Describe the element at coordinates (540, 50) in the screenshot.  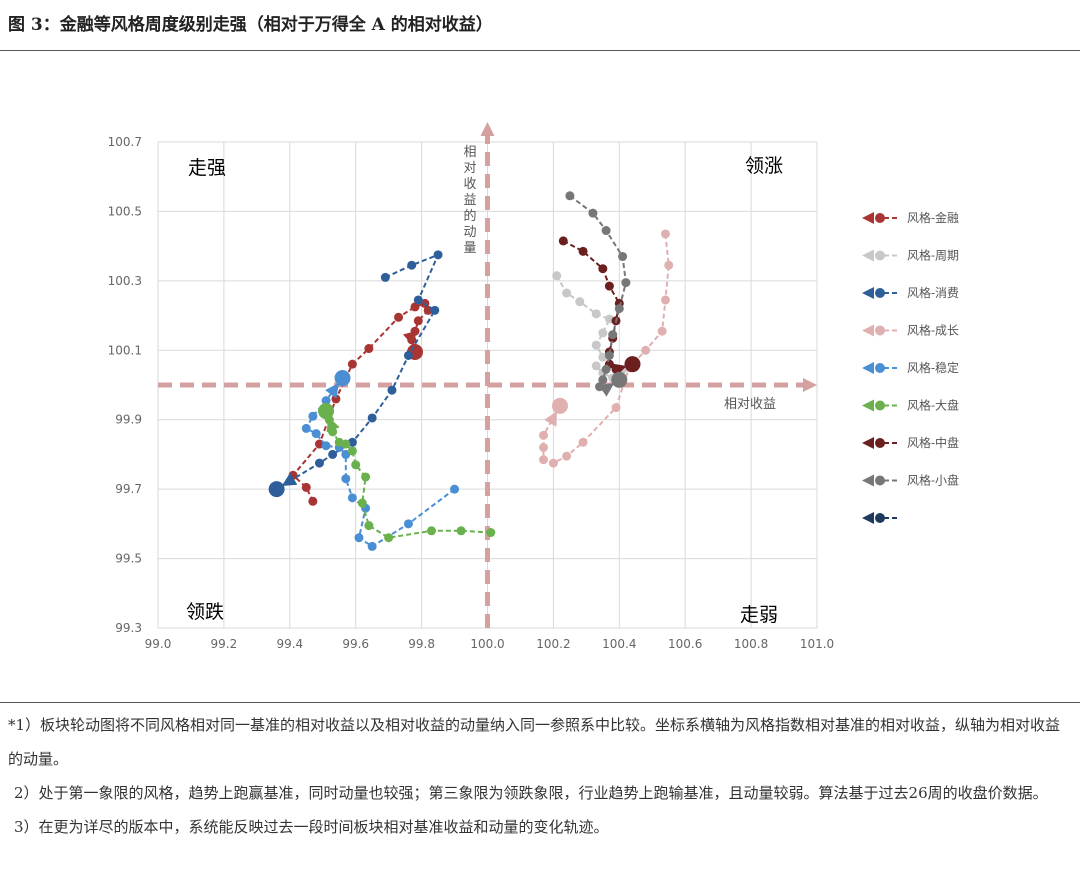
I see `title-divider` at that location.